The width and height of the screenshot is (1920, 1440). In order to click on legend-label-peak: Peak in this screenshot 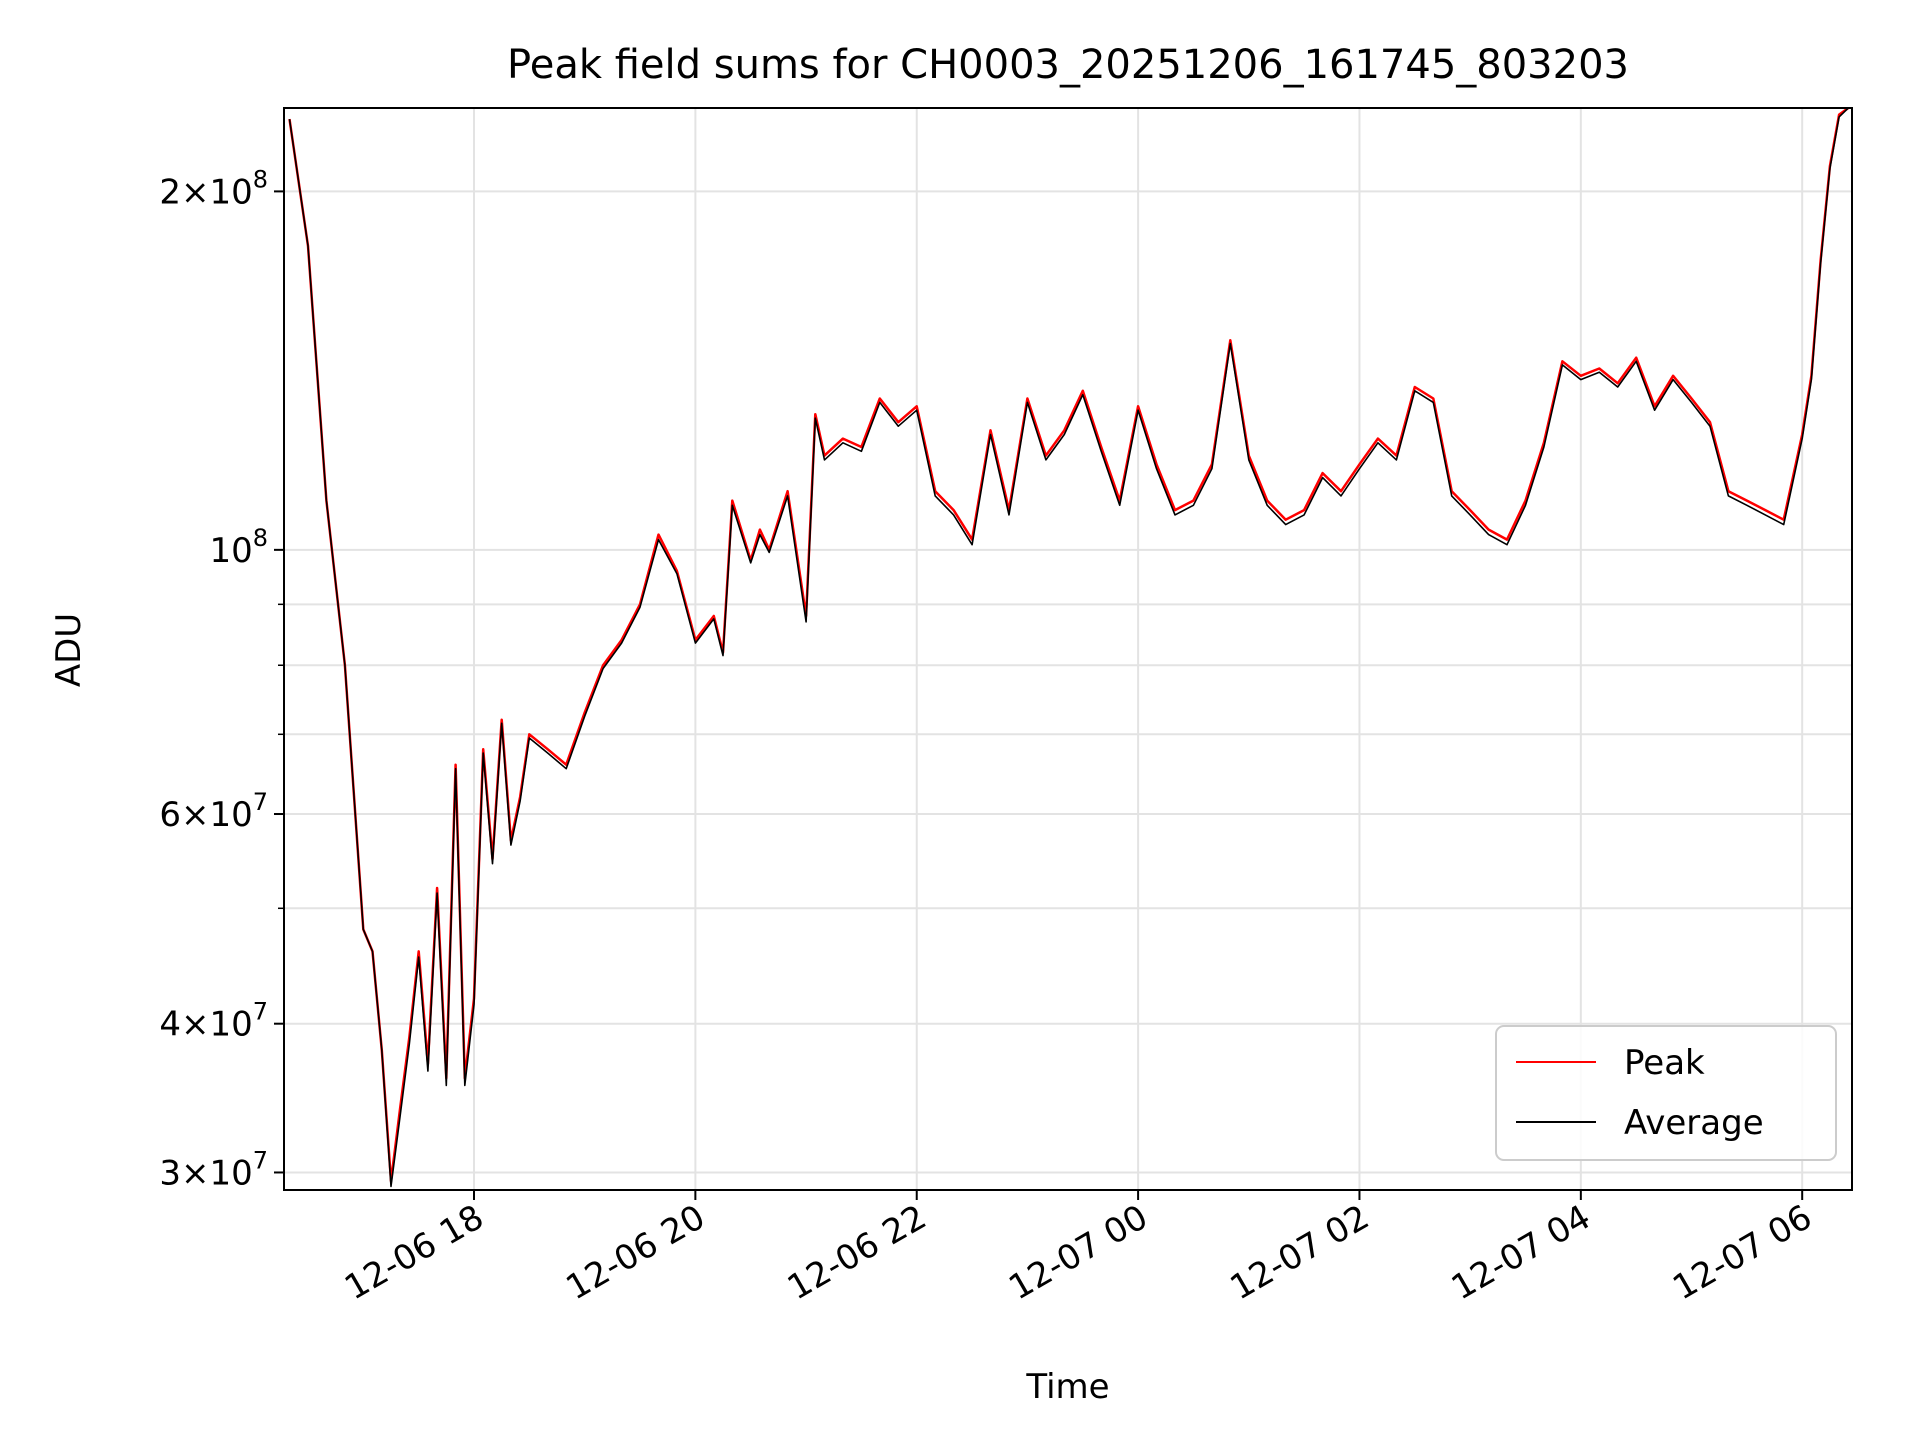, I will do `click(1664, 1063)`.